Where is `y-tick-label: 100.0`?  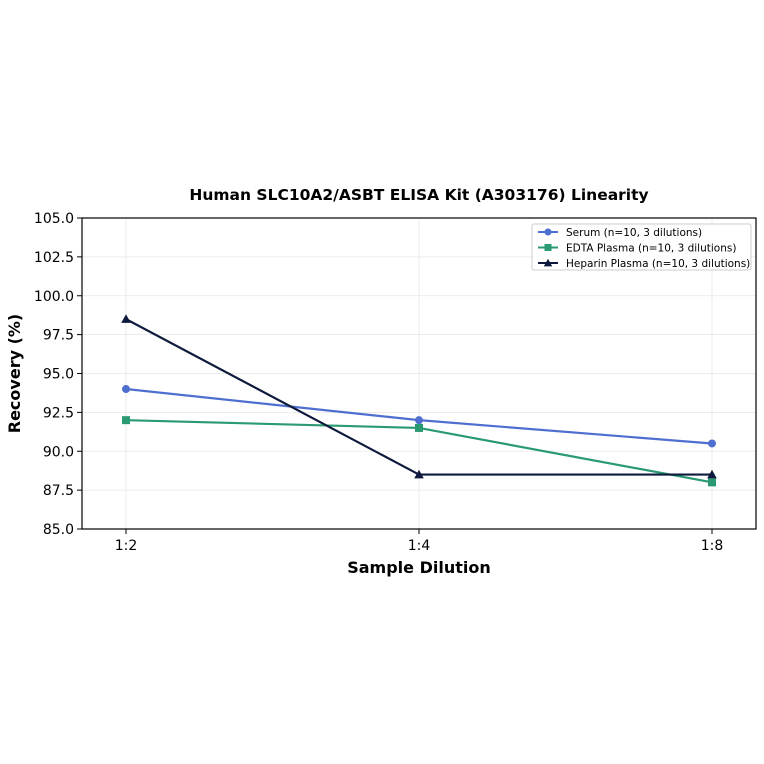 y-tick-label: 100.0 is located at coordinates (54, 297).